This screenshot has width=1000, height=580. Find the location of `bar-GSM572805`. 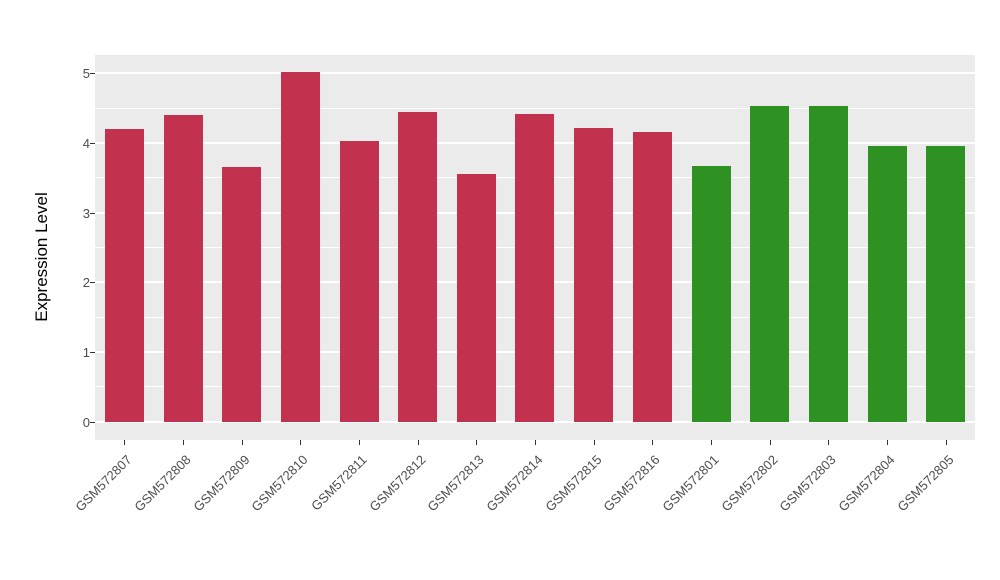

bar-GSM572805 is located at coordinates (945, 283).